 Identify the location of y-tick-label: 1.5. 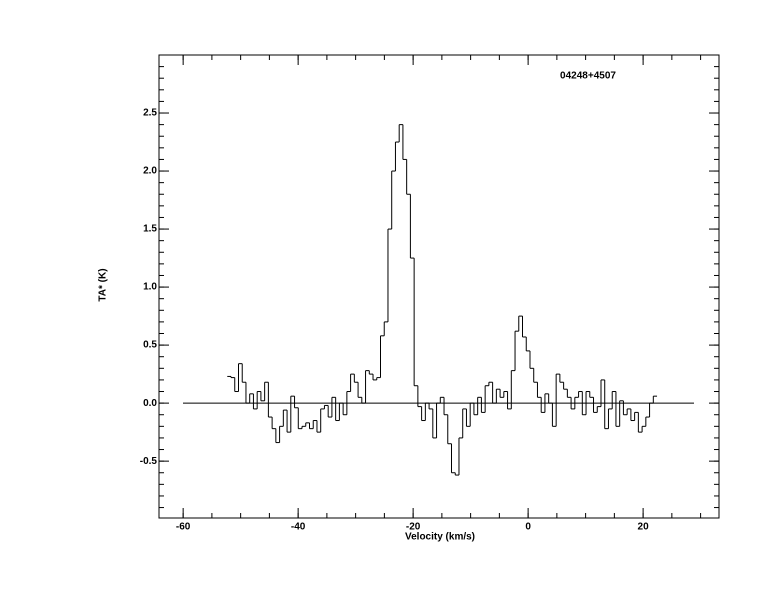
(150, 229).